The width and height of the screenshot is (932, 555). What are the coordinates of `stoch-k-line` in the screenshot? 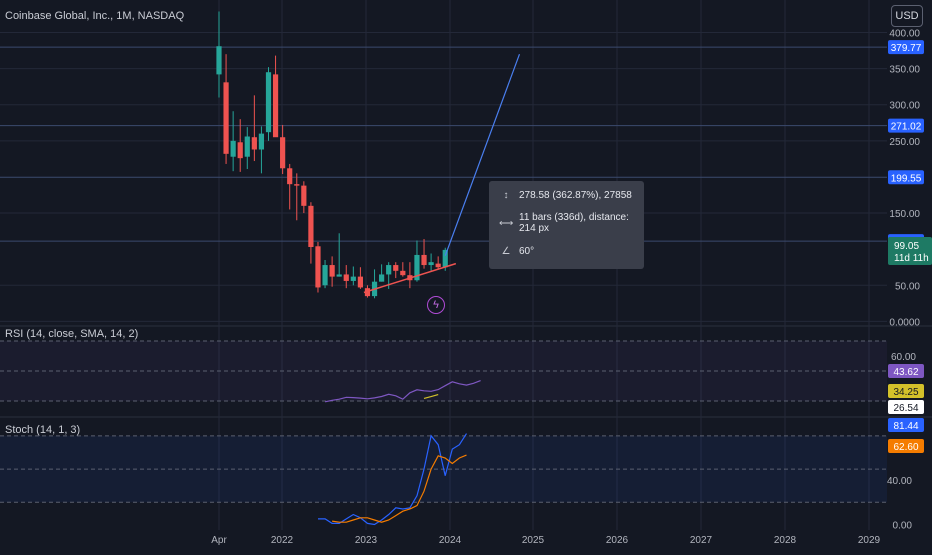 It's located at (393, 479).